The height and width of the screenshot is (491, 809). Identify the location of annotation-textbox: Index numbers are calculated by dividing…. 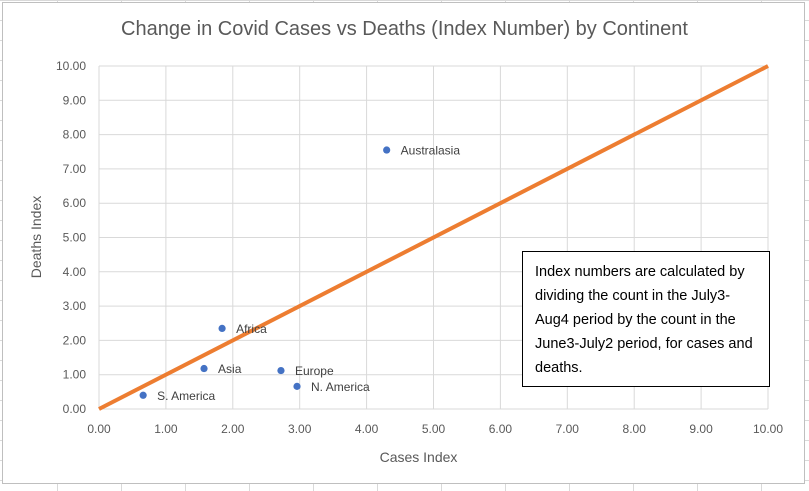
(646, 319).